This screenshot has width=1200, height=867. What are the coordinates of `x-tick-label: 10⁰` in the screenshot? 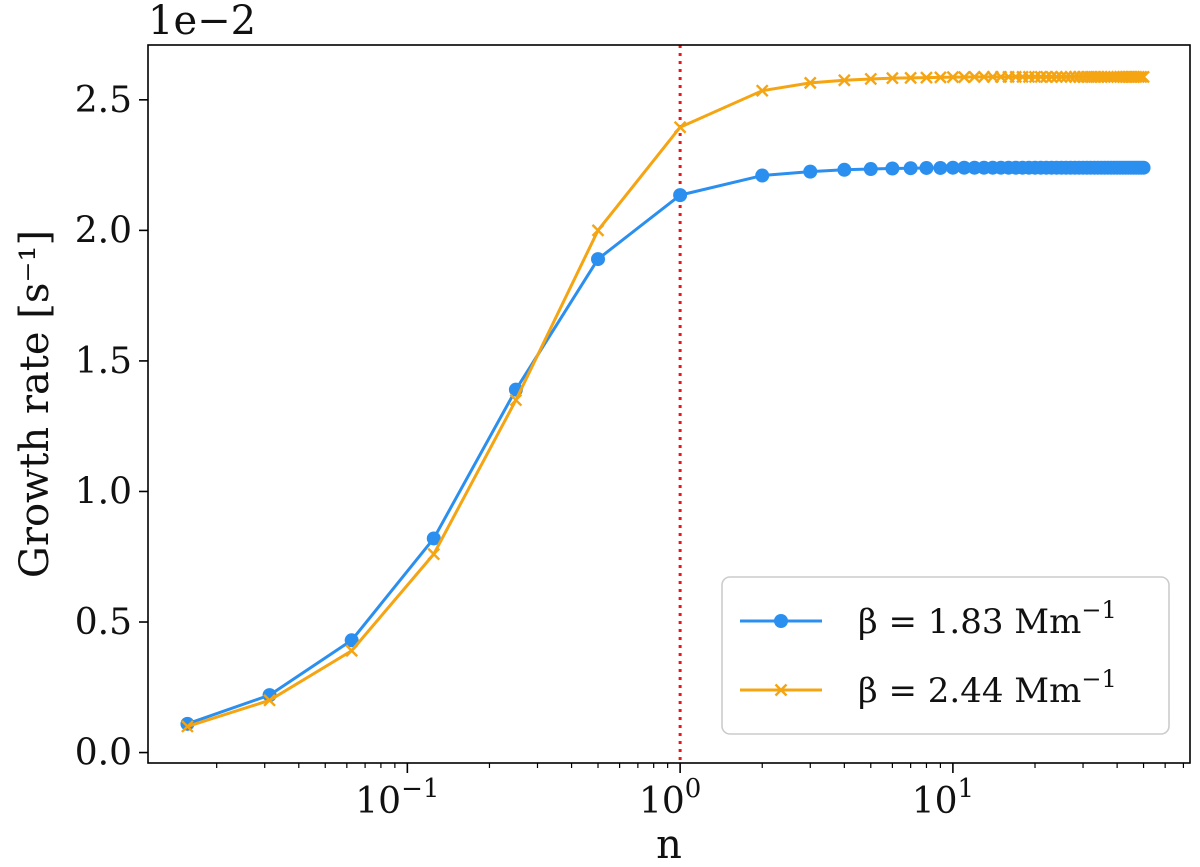 It's located at (670, 798).